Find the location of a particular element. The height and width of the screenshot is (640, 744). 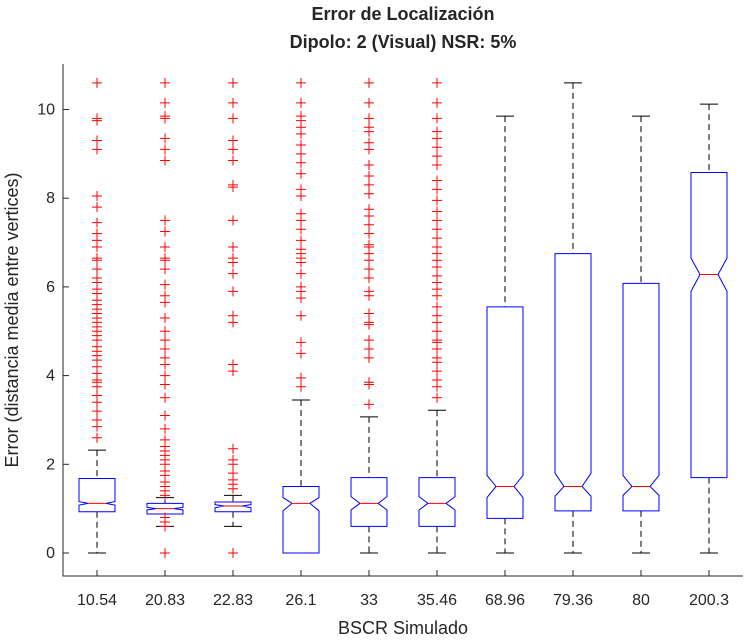

x-tick-label: 200.3 is located at coordinates (709, 600).